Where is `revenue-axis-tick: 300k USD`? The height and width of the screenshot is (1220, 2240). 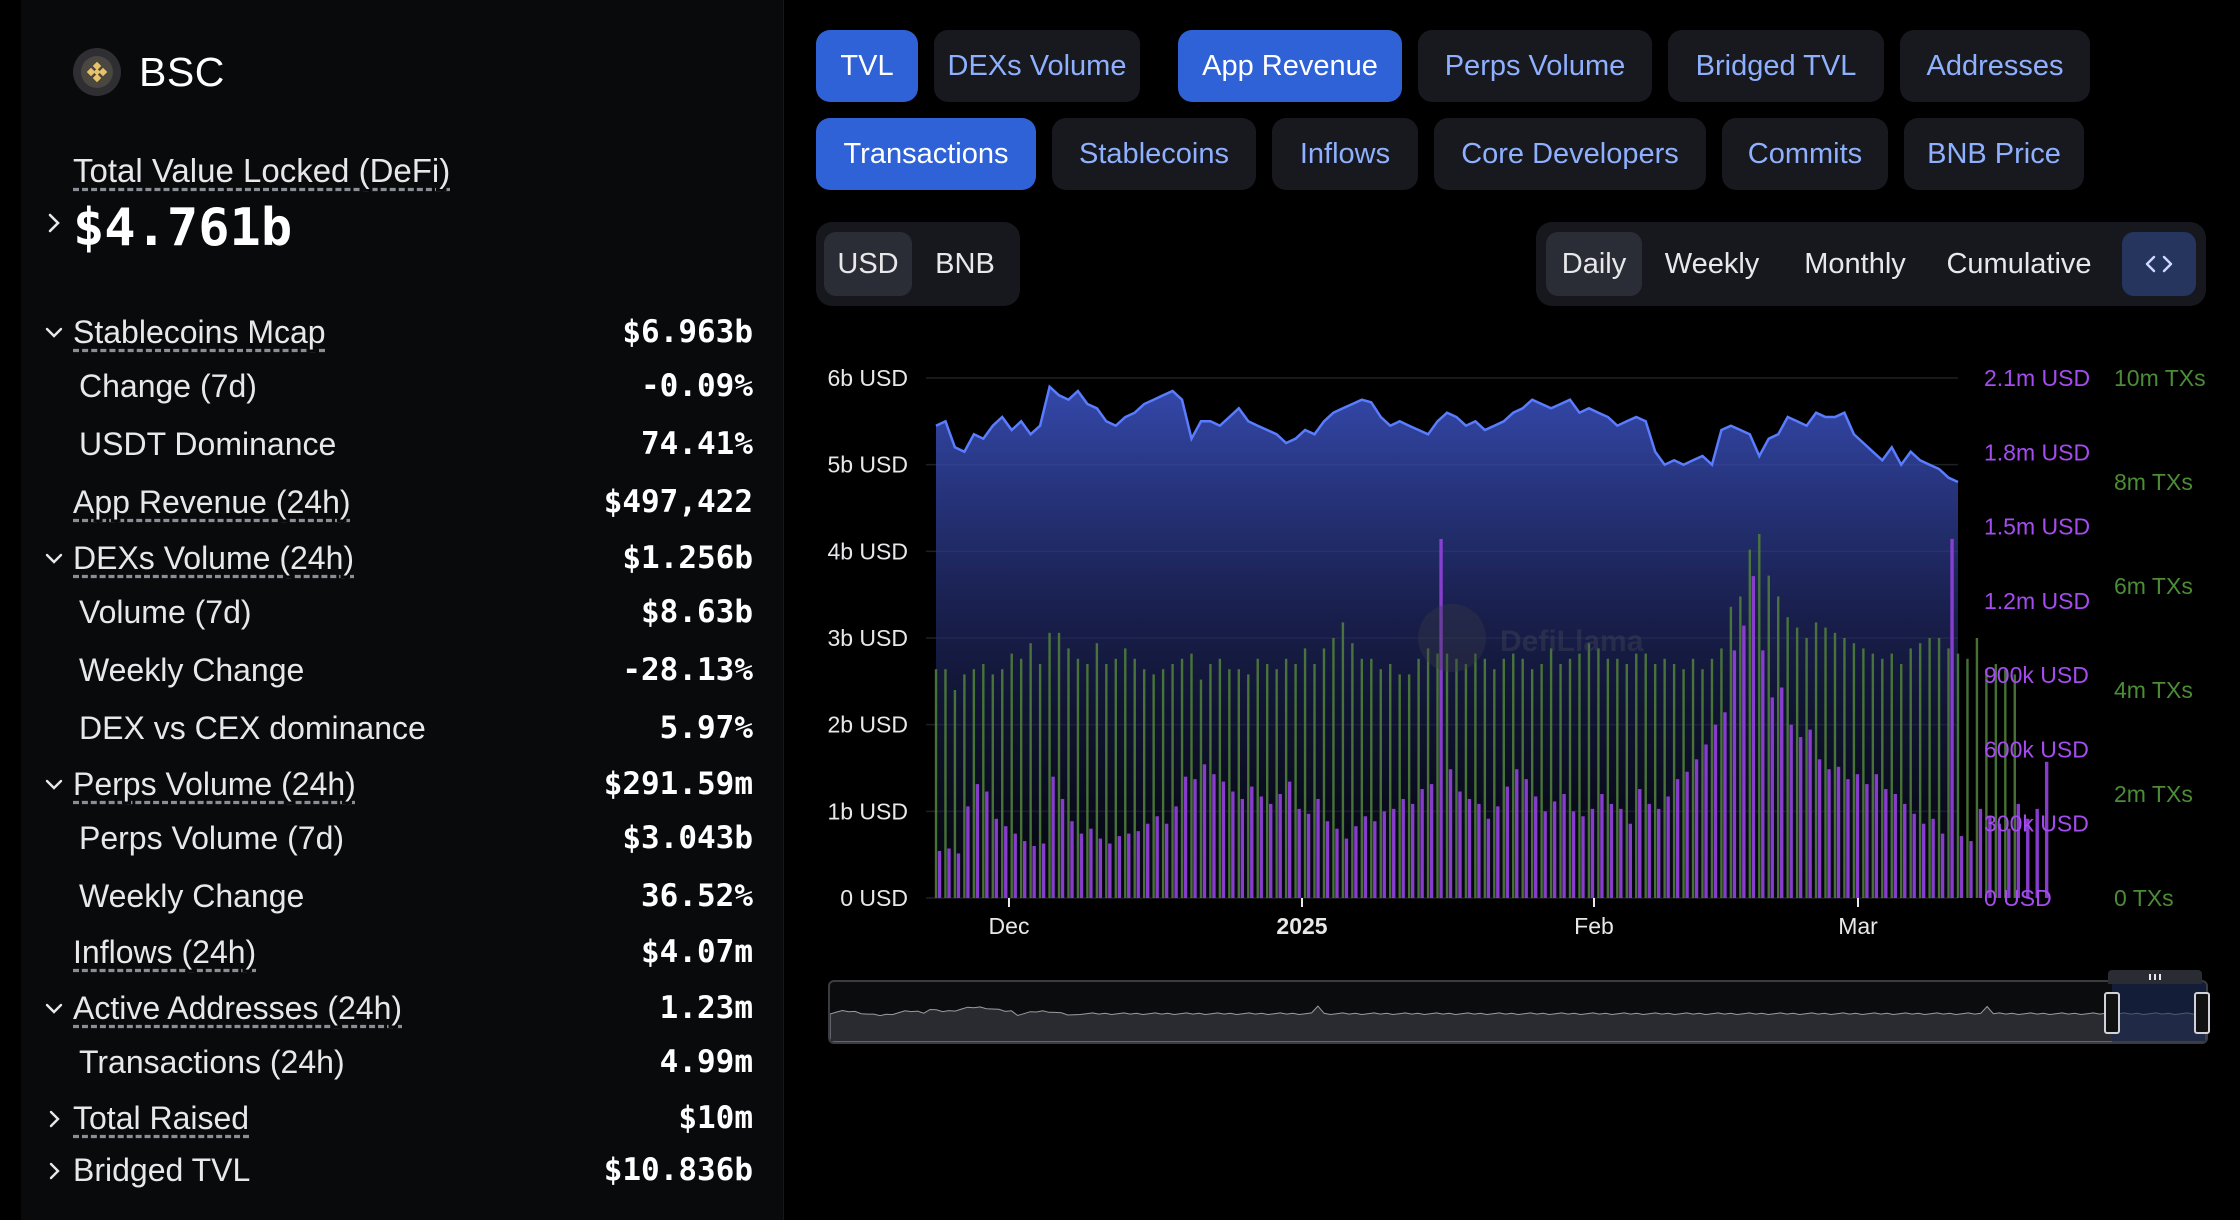 revenue-axis-tick: 300k USD is located at coordinates (2036, 824).